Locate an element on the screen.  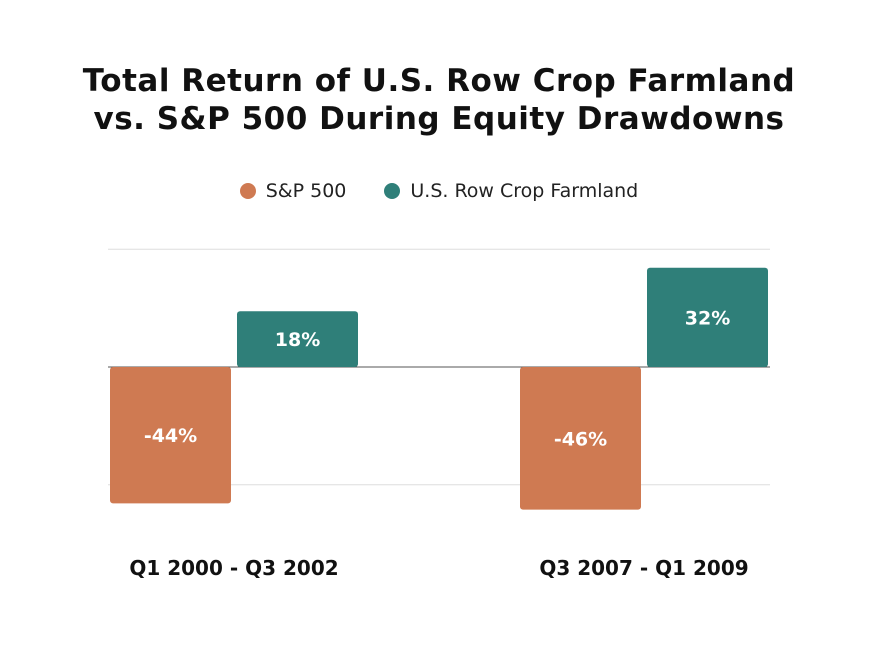
data-label-farmland-1: 32% is located at coordinates (707, 318).